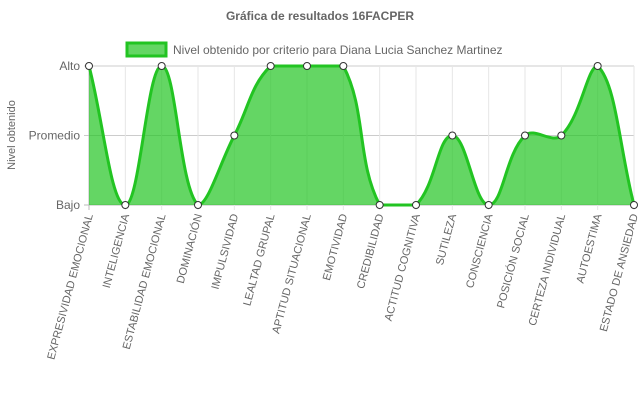  What do you see at coordinates (55, 136) in the screenshot?
I see `y-tick-label: Promedio` at bounding box center [55, 136].